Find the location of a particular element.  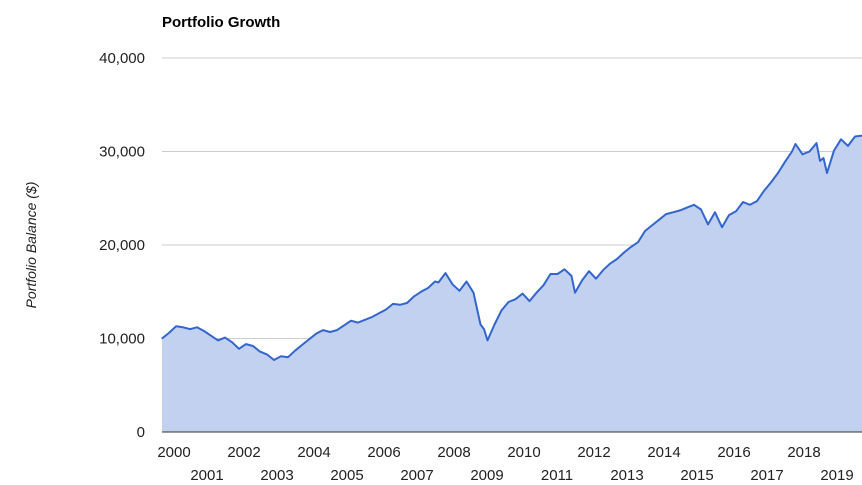

x-tick-label: 2019 is located at coordinates (836, 475).